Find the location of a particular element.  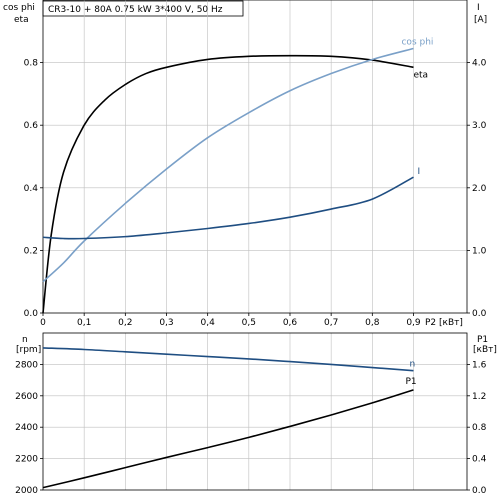

top-x-tick-label: 0,6 is located at coordinates (290, 323).